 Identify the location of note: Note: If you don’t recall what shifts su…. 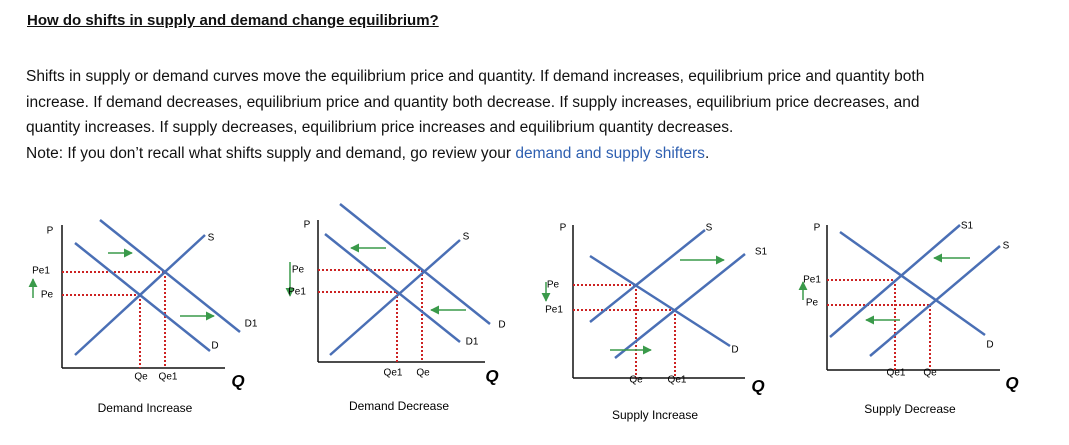
(475, 154).